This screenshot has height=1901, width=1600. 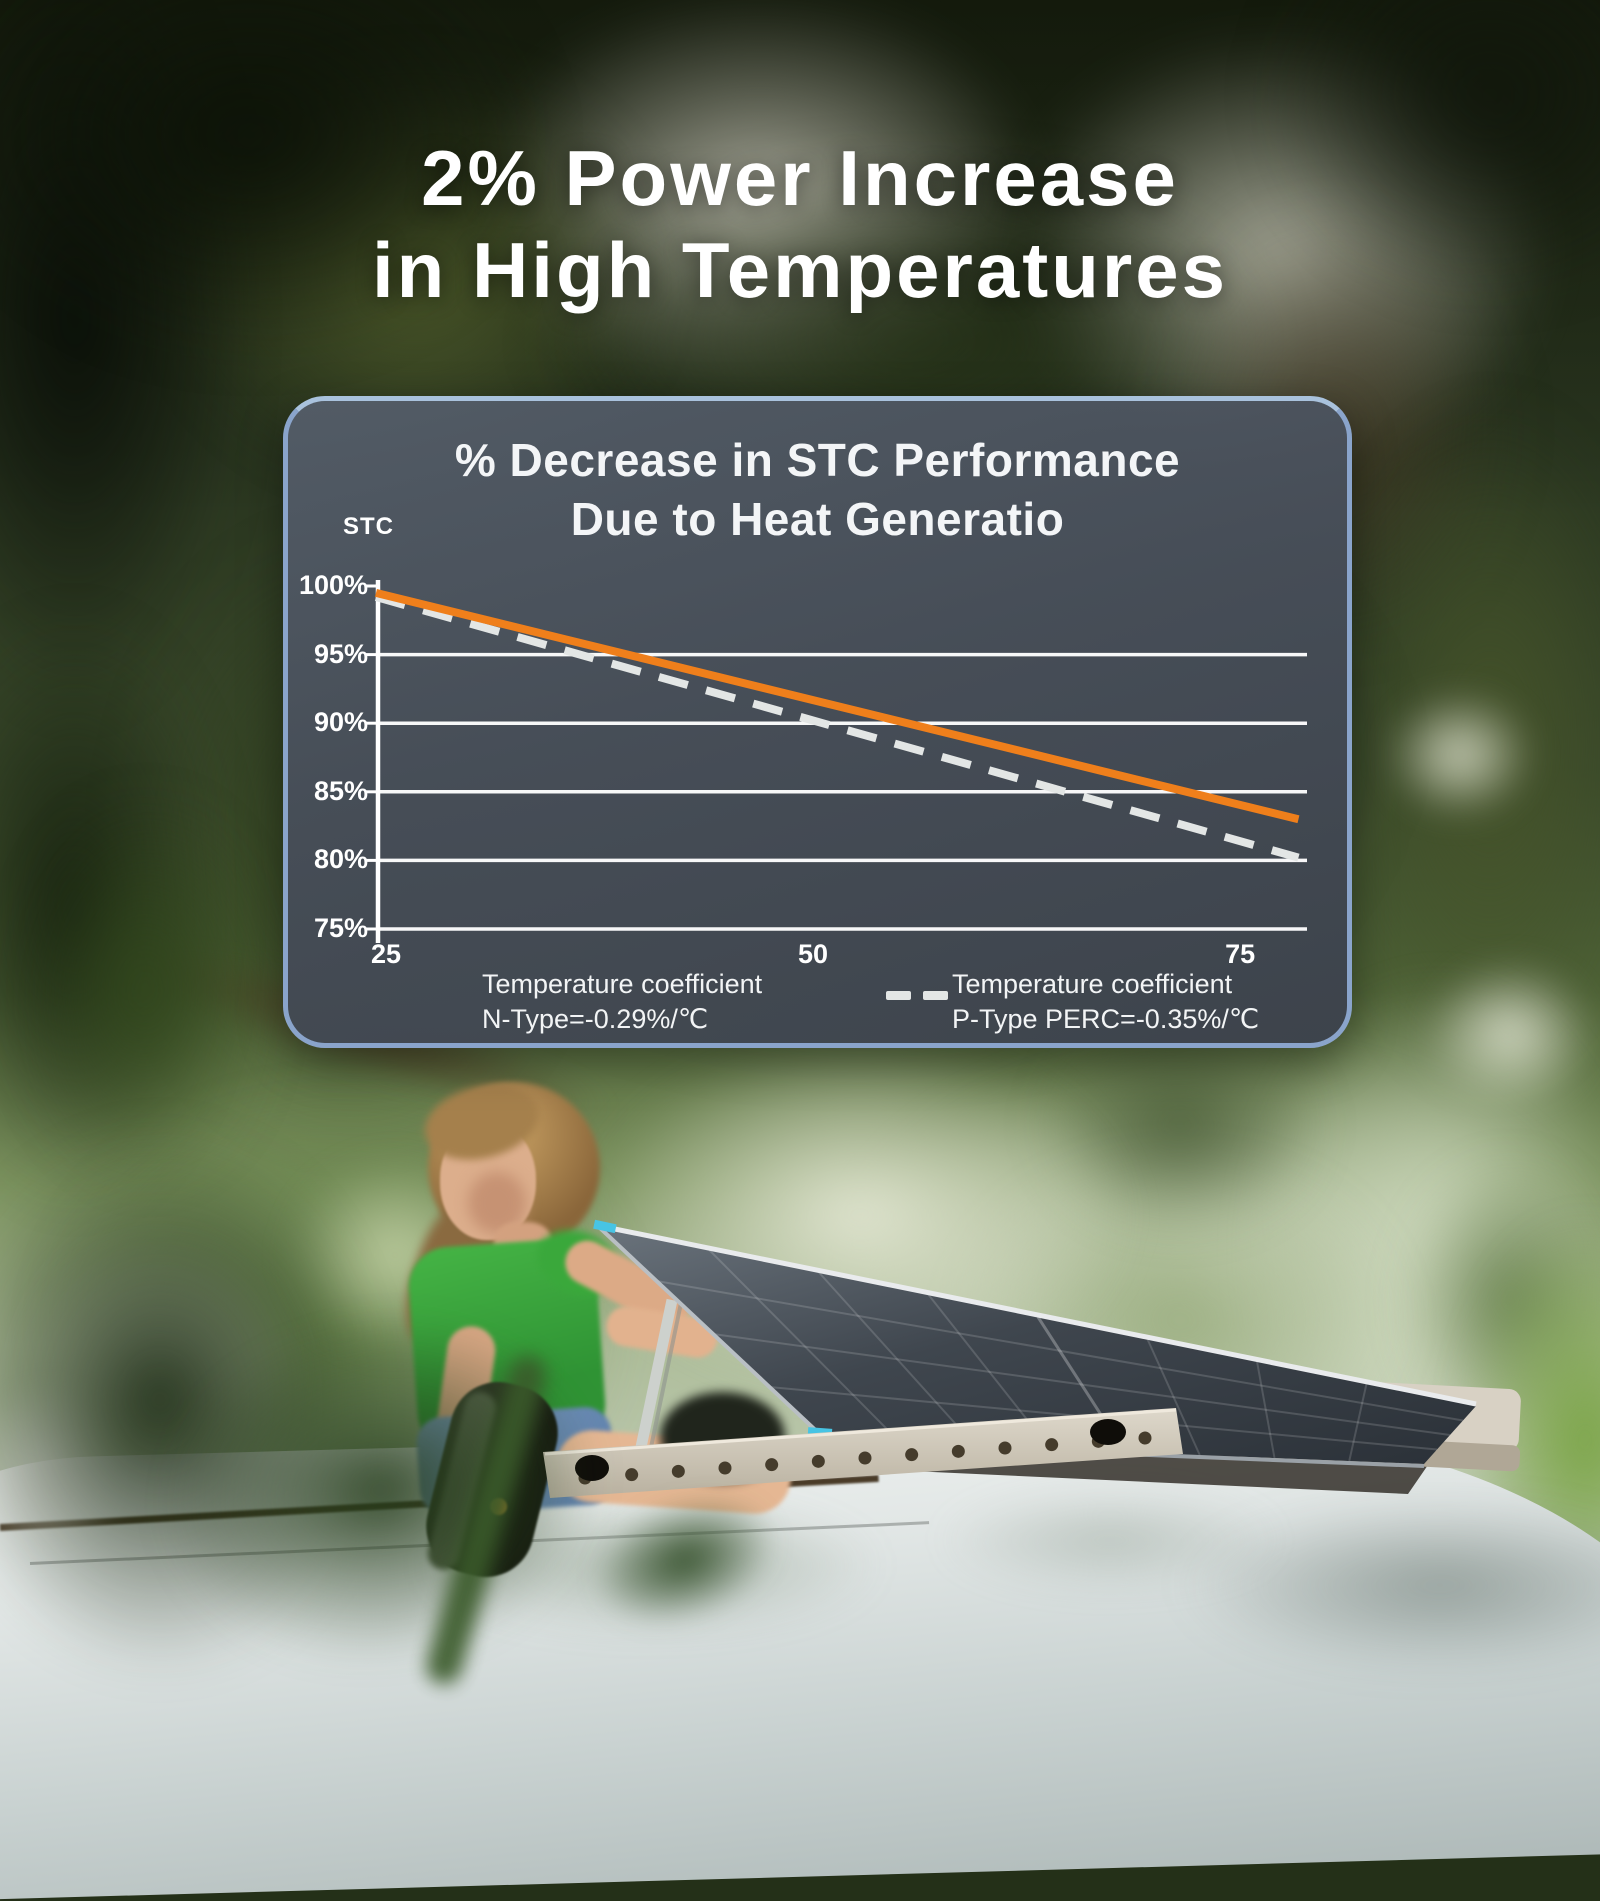 What do you see at coordinates (813, 954) in the screenshot?
I see `x-tick-label: 50` at bounding box center [813, 954].